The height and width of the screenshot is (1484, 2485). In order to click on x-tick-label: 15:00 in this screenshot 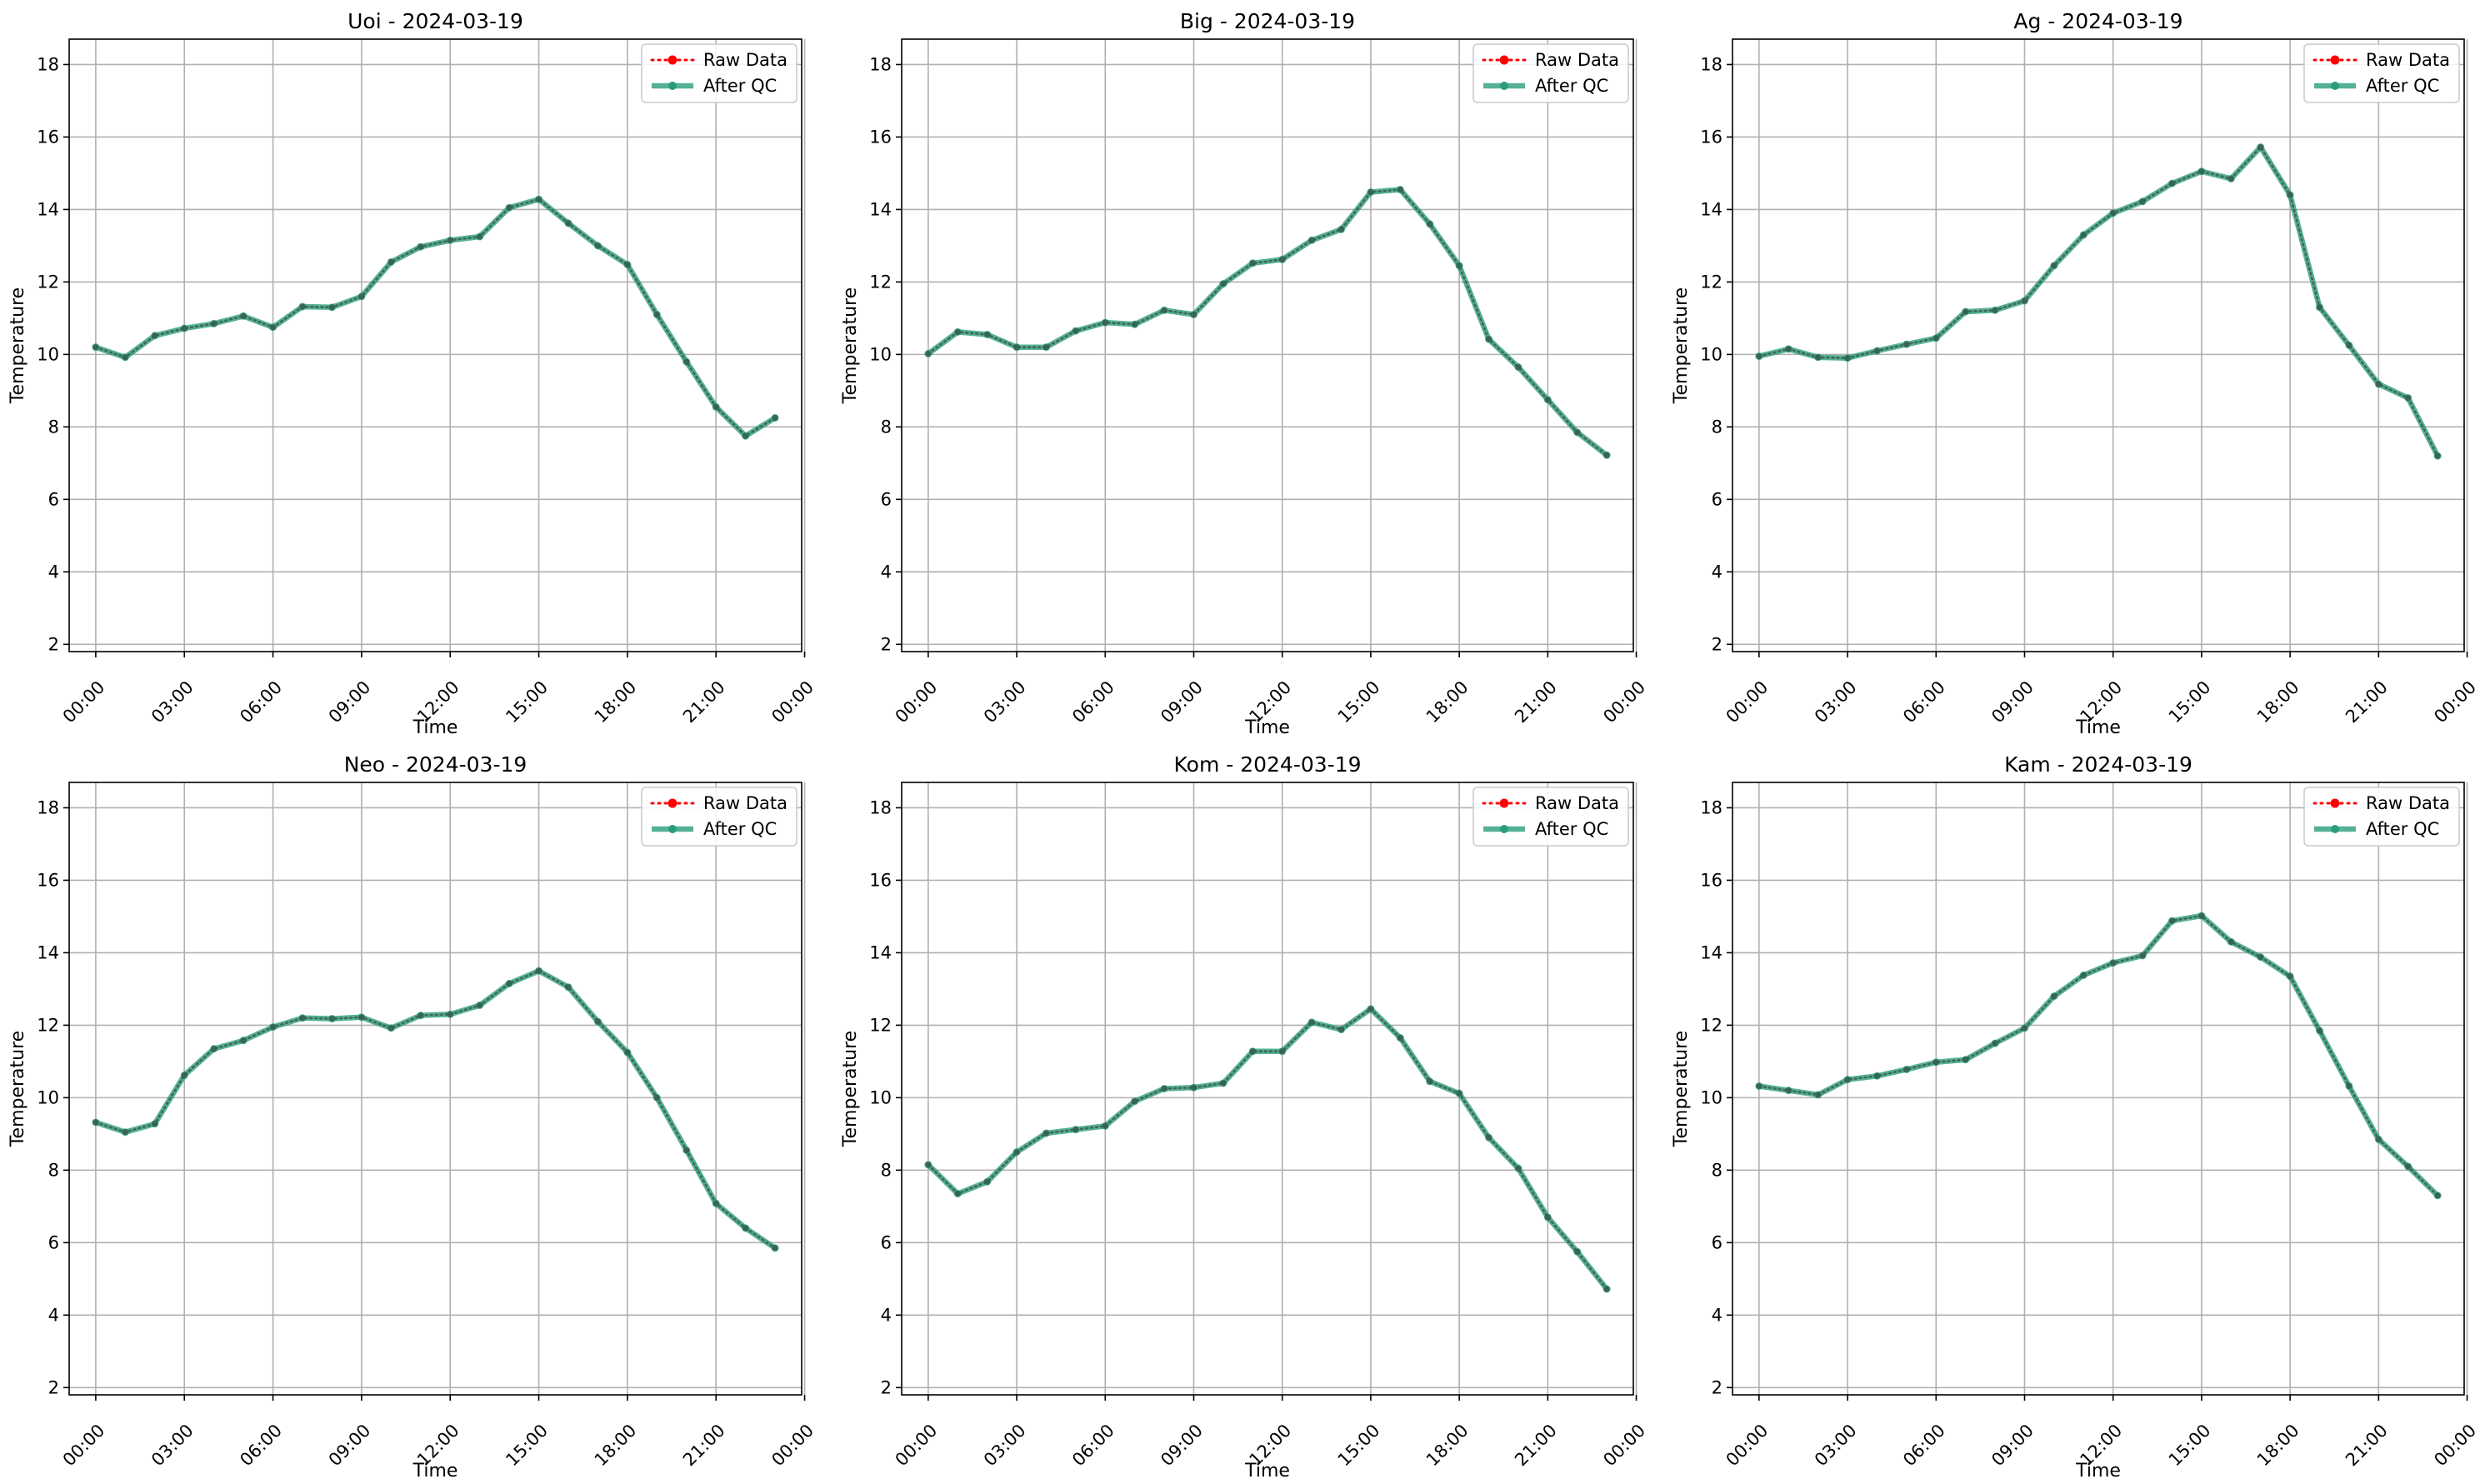, I will do `click(1359, 1446)`.